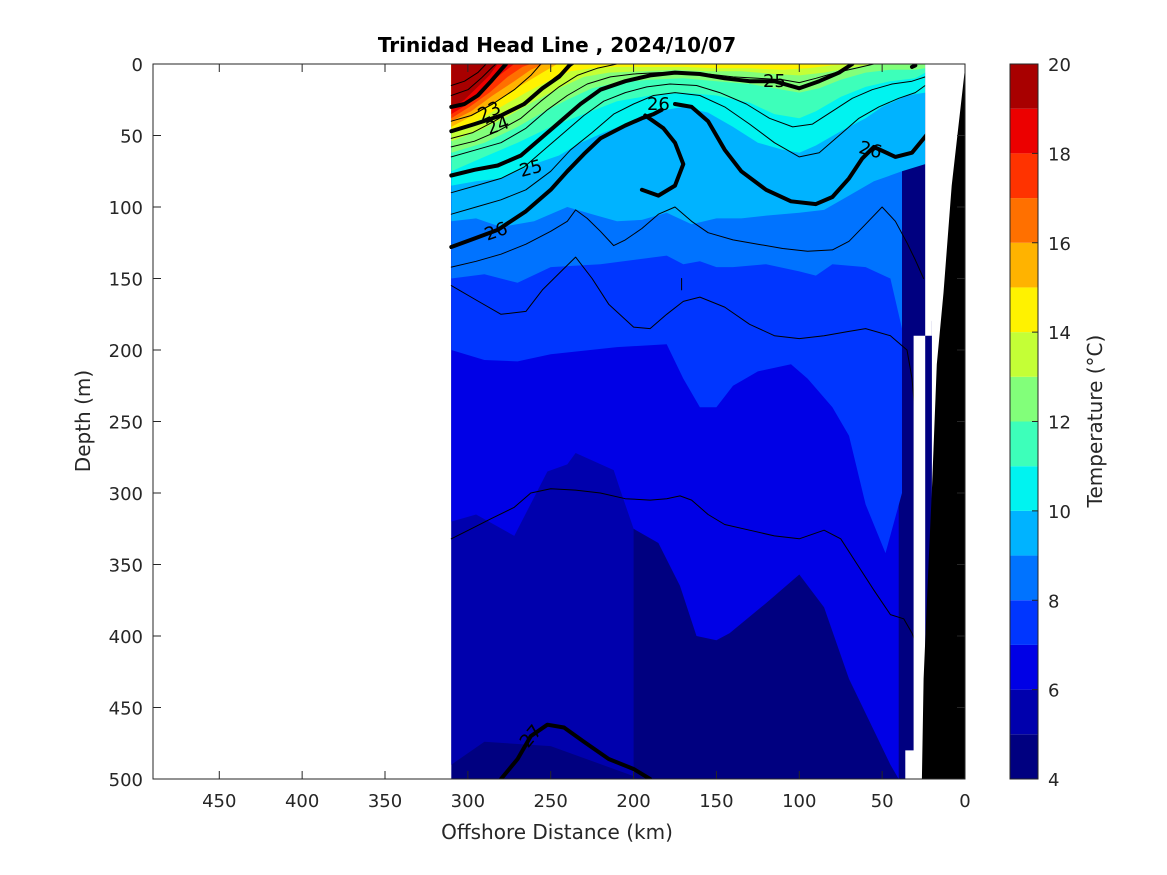 This screenshot has width=1167, height=875. What do you see at coordinates (1053, 601) in the screenshot?
I see `colorbar-tick-label: 8` at bounding box center [1053, 601].